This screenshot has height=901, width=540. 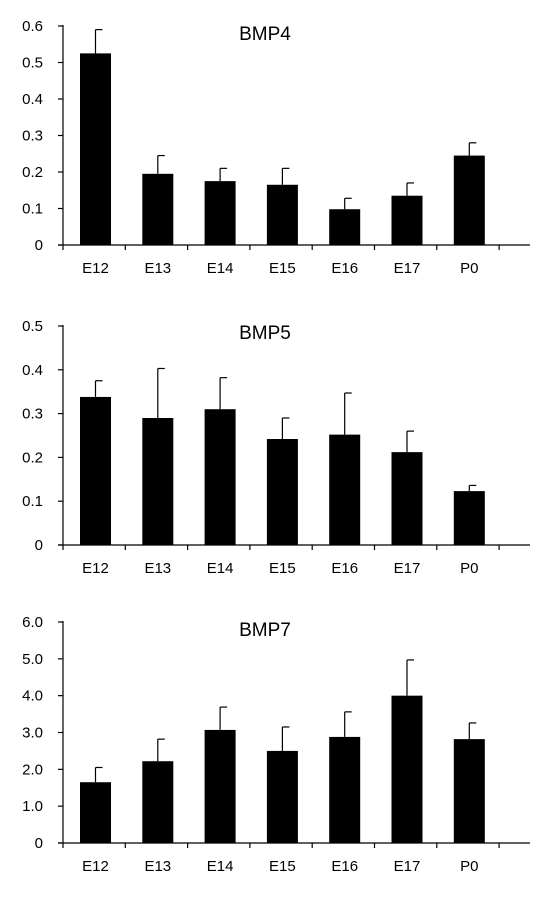 What do you see at coordinates (32, 769) in the screenshot?
I see `y-tick-label: 2.0` at bounding box center [32, 769].